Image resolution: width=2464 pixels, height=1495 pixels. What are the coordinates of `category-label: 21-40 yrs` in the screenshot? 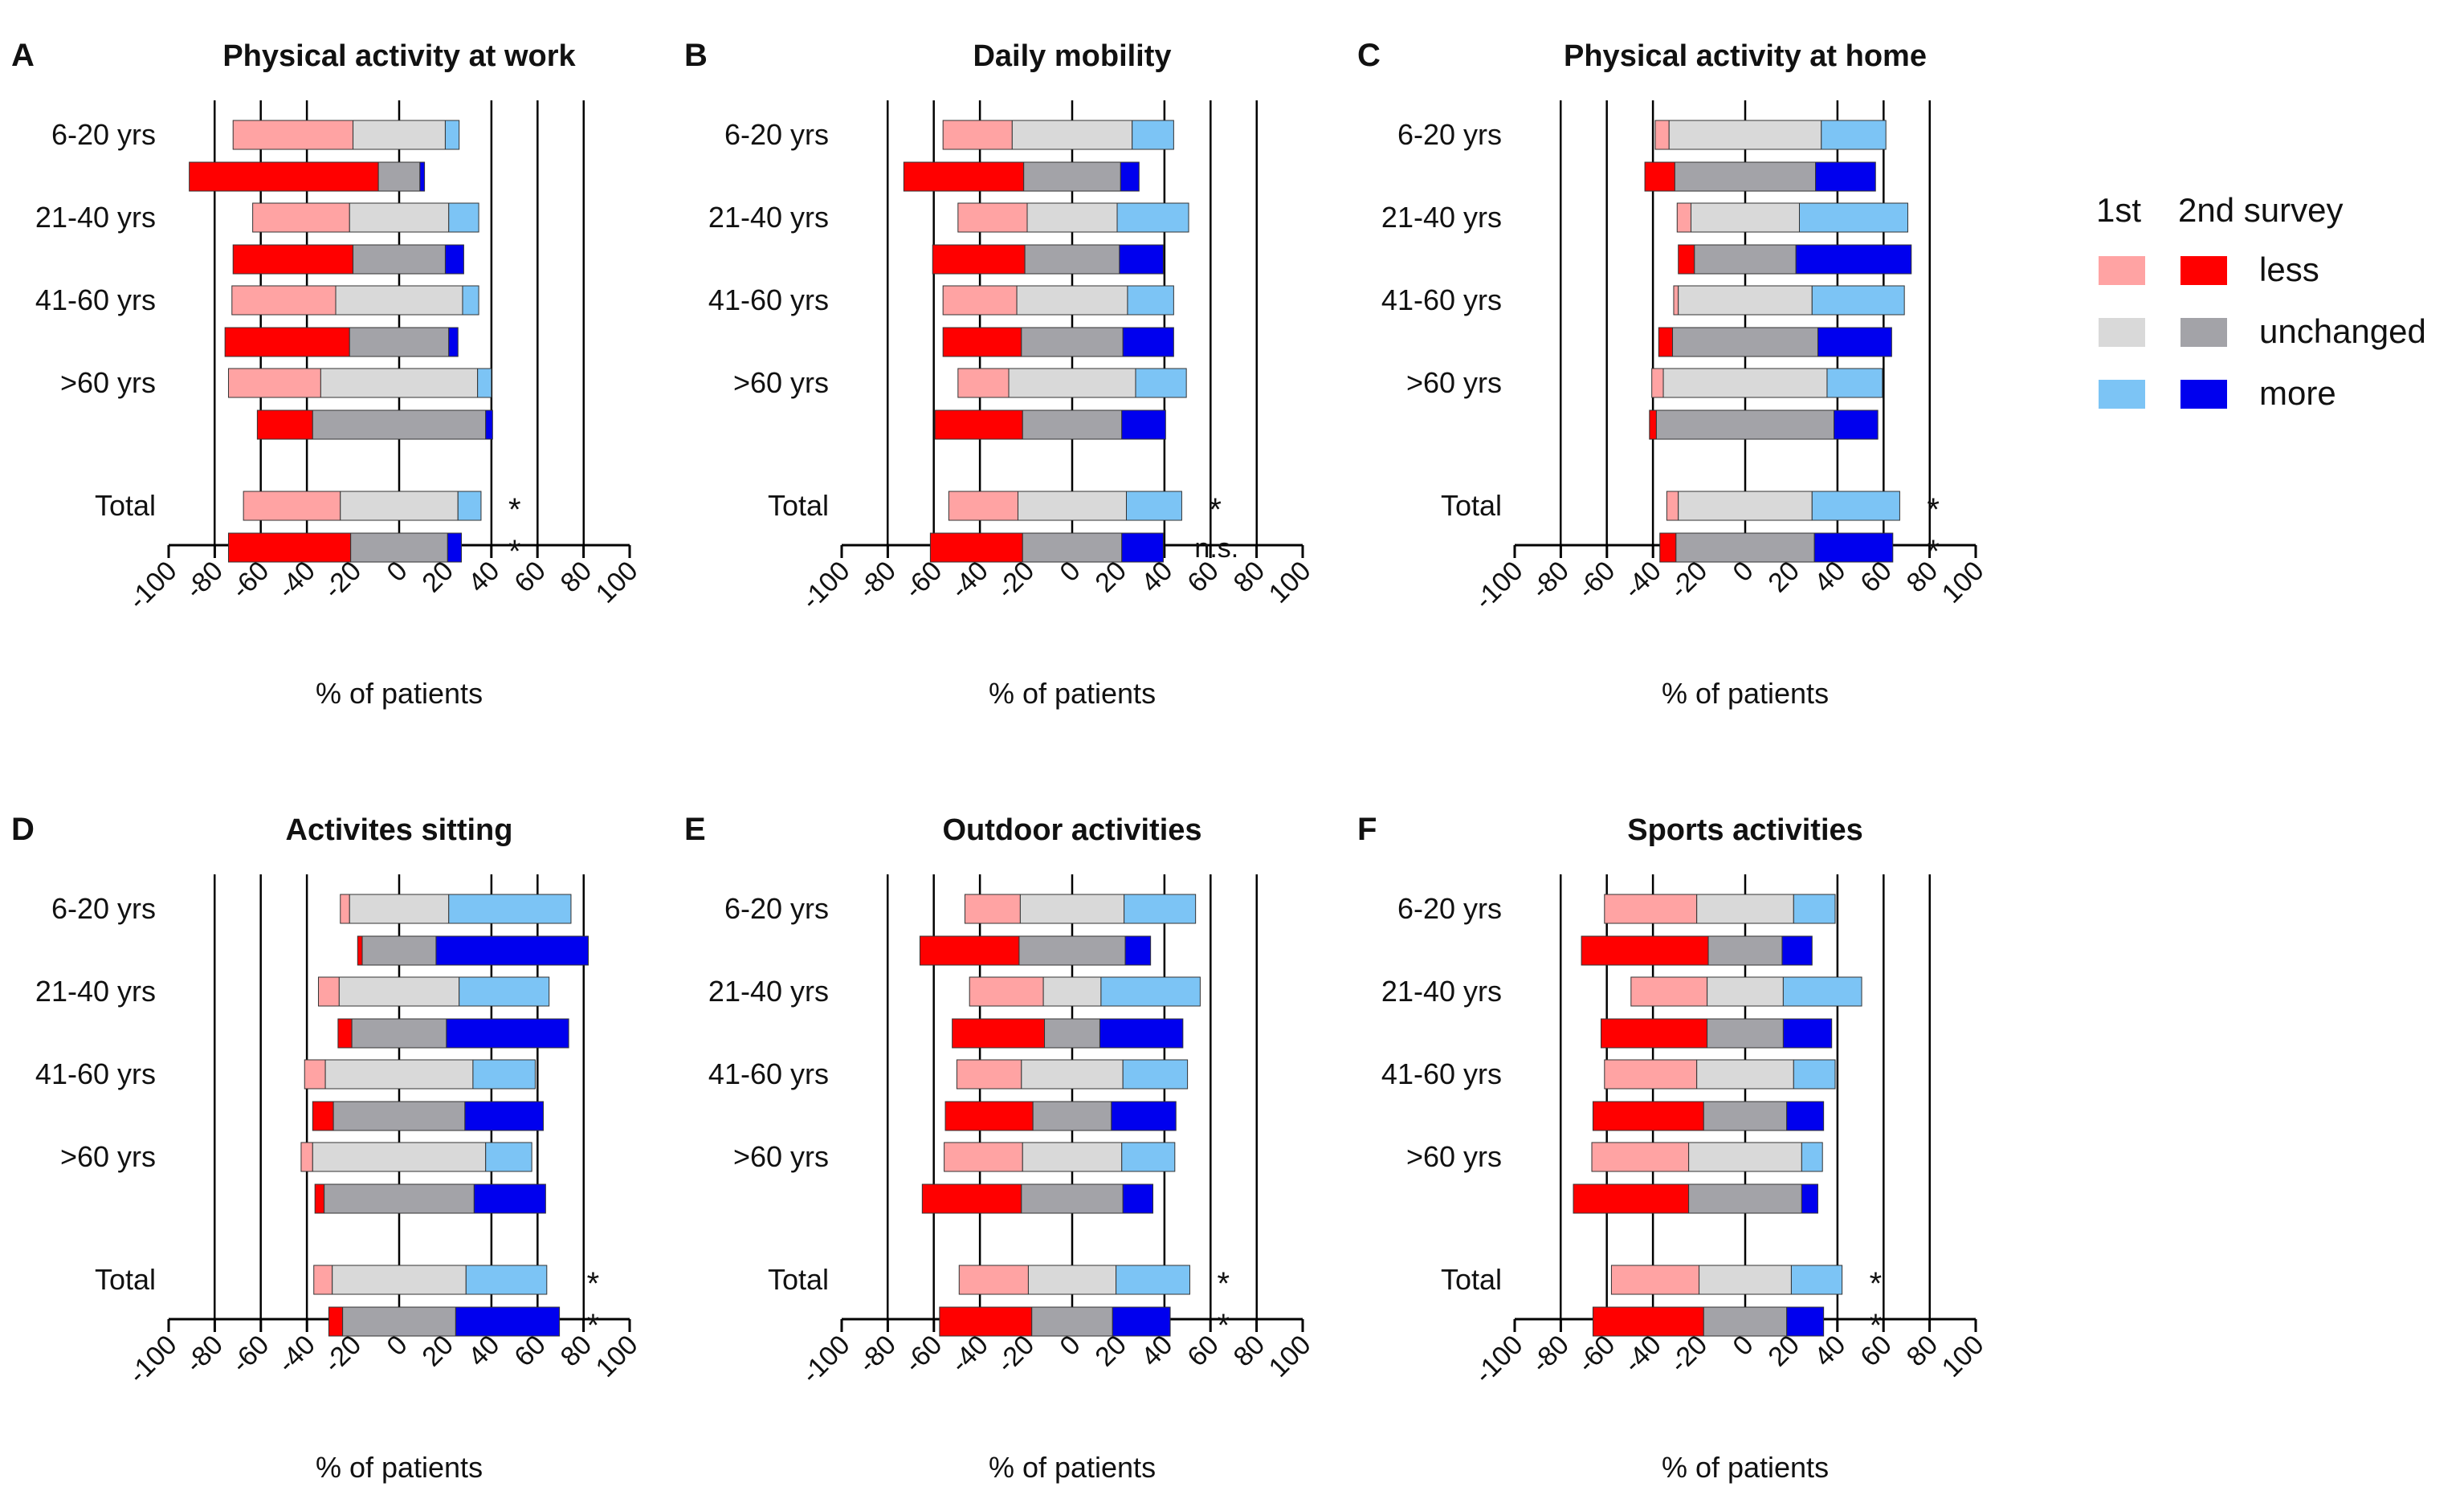 It's located at (768, 218).